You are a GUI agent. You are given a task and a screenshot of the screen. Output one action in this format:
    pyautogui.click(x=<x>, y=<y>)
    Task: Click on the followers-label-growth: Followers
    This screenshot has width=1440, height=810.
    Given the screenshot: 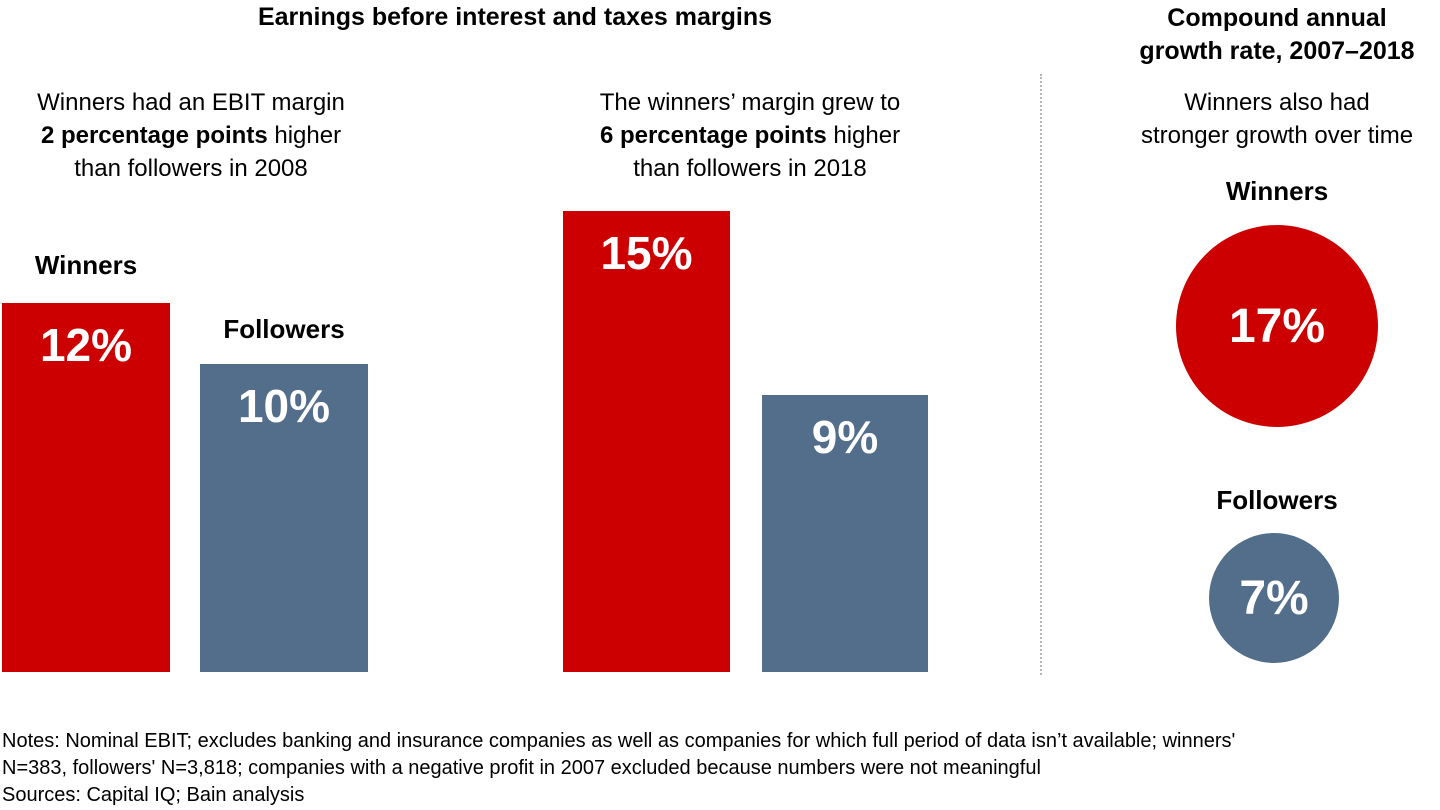 What is the action you would take?
    pyautogui.click(x=1277, y=500)
    